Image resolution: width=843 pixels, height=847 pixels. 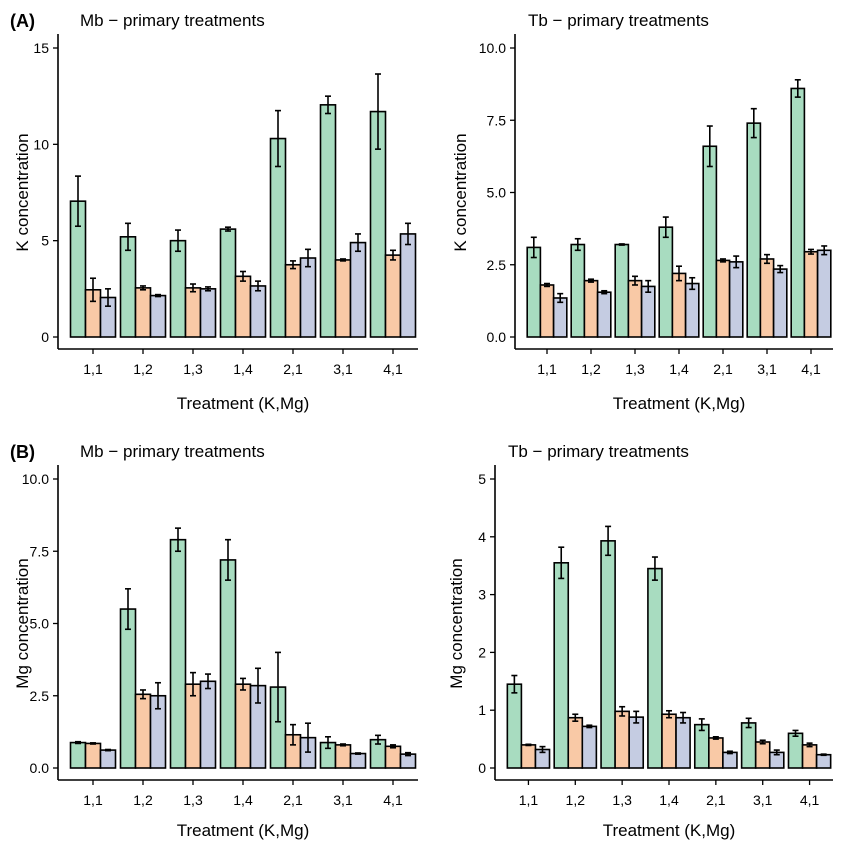 What do you see at coordinates (482, 595) in the screenshot?
I see `y-tick-label: 3` at bounding box center [482, 595].